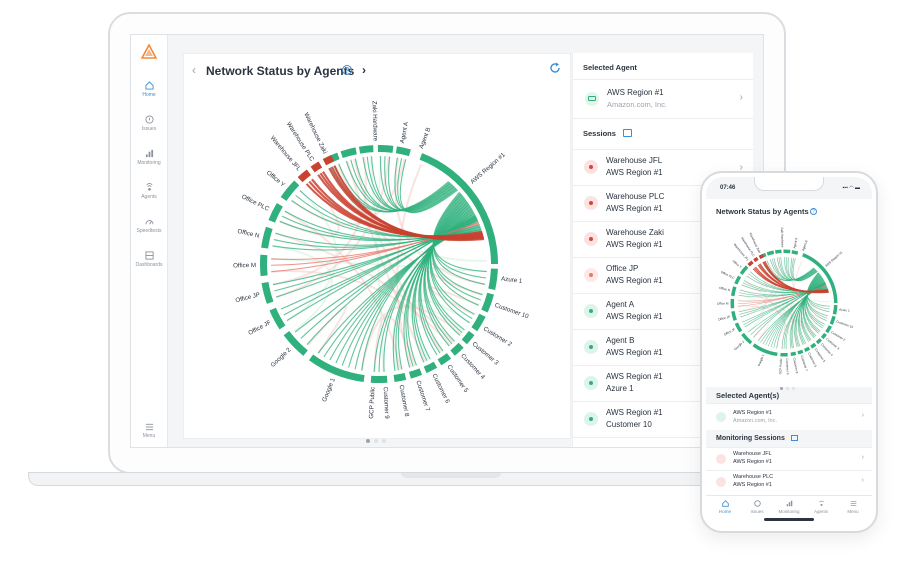 The width and height of the screenshot is (904, 575). I want to click on sidebar-menu: Menu, so click(149, 431).